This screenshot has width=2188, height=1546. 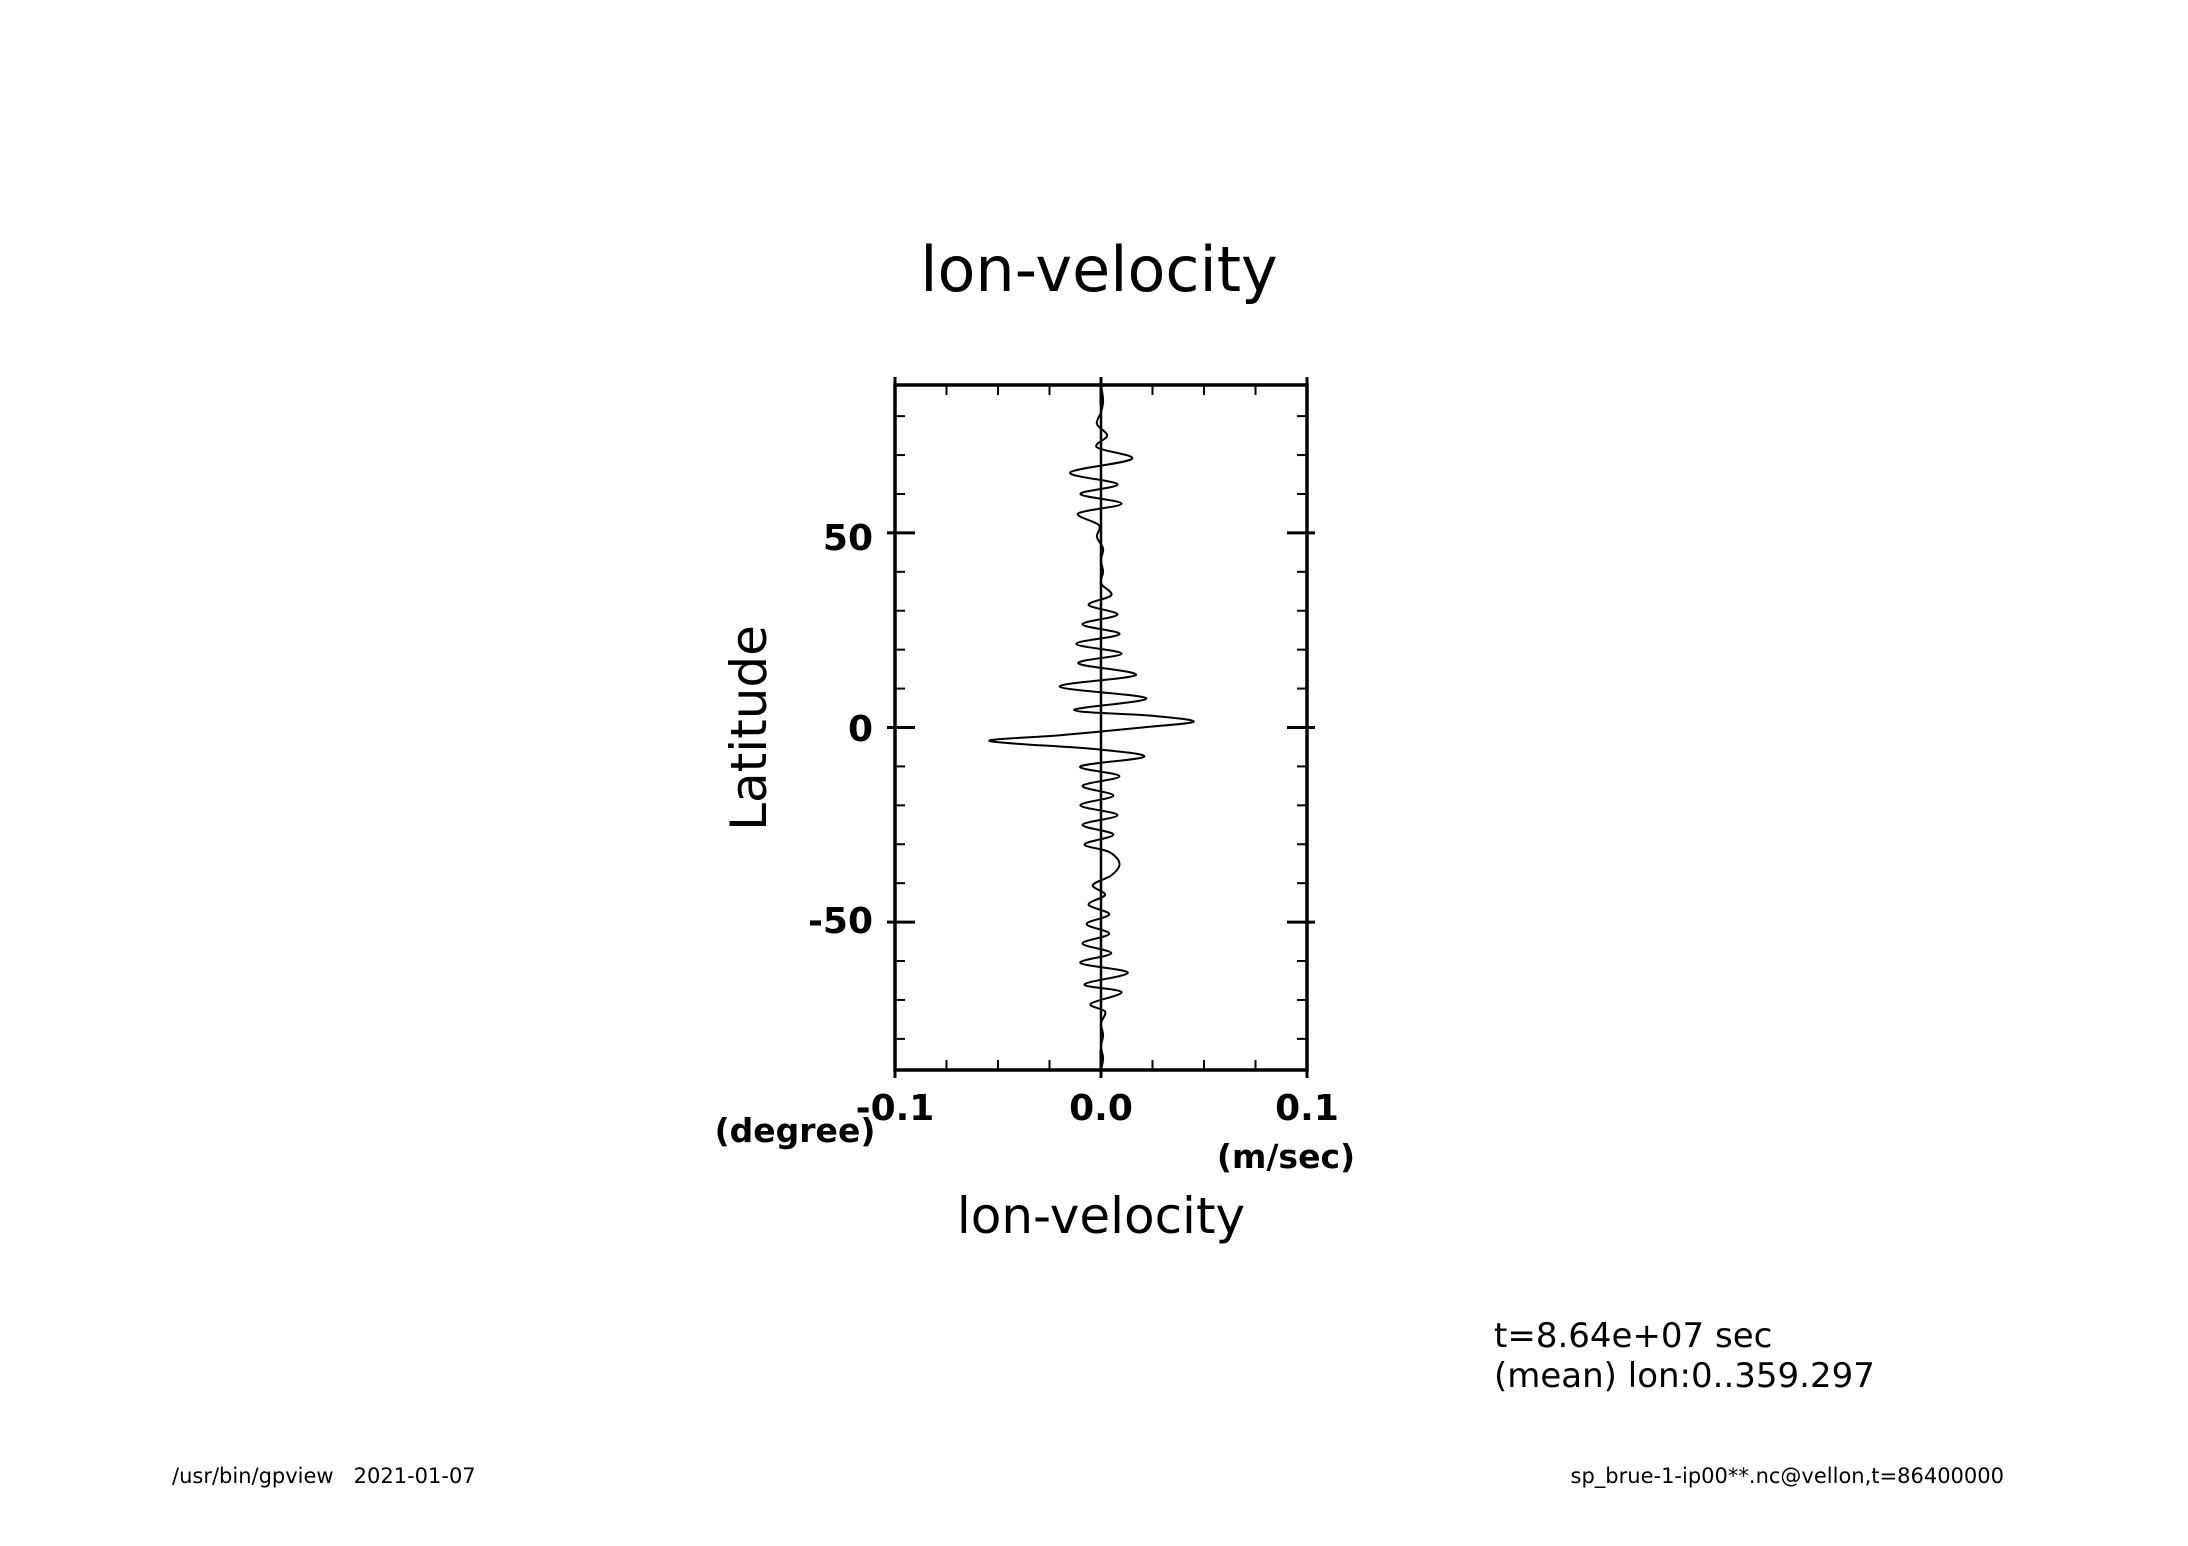 I want to click on xtick-label: 0.0, so click(x=1101, y=1108).